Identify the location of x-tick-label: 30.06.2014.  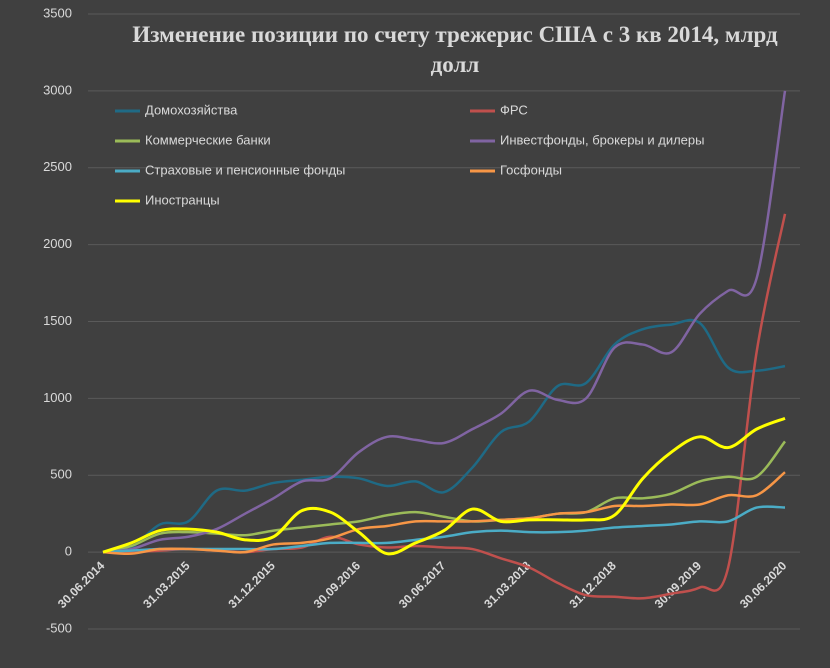
(81, 584).